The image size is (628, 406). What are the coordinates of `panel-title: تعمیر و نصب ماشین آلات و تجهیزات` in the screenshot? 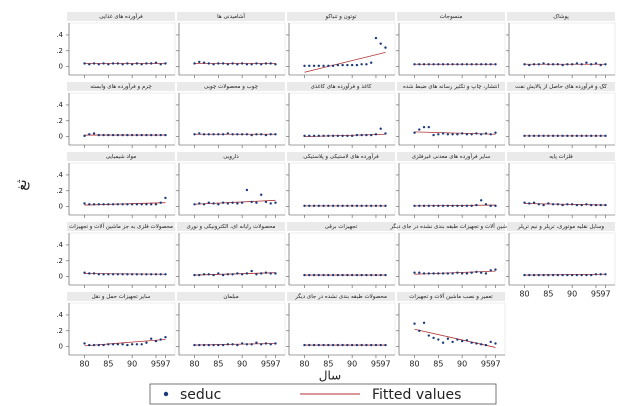 It's located at (451, 296).